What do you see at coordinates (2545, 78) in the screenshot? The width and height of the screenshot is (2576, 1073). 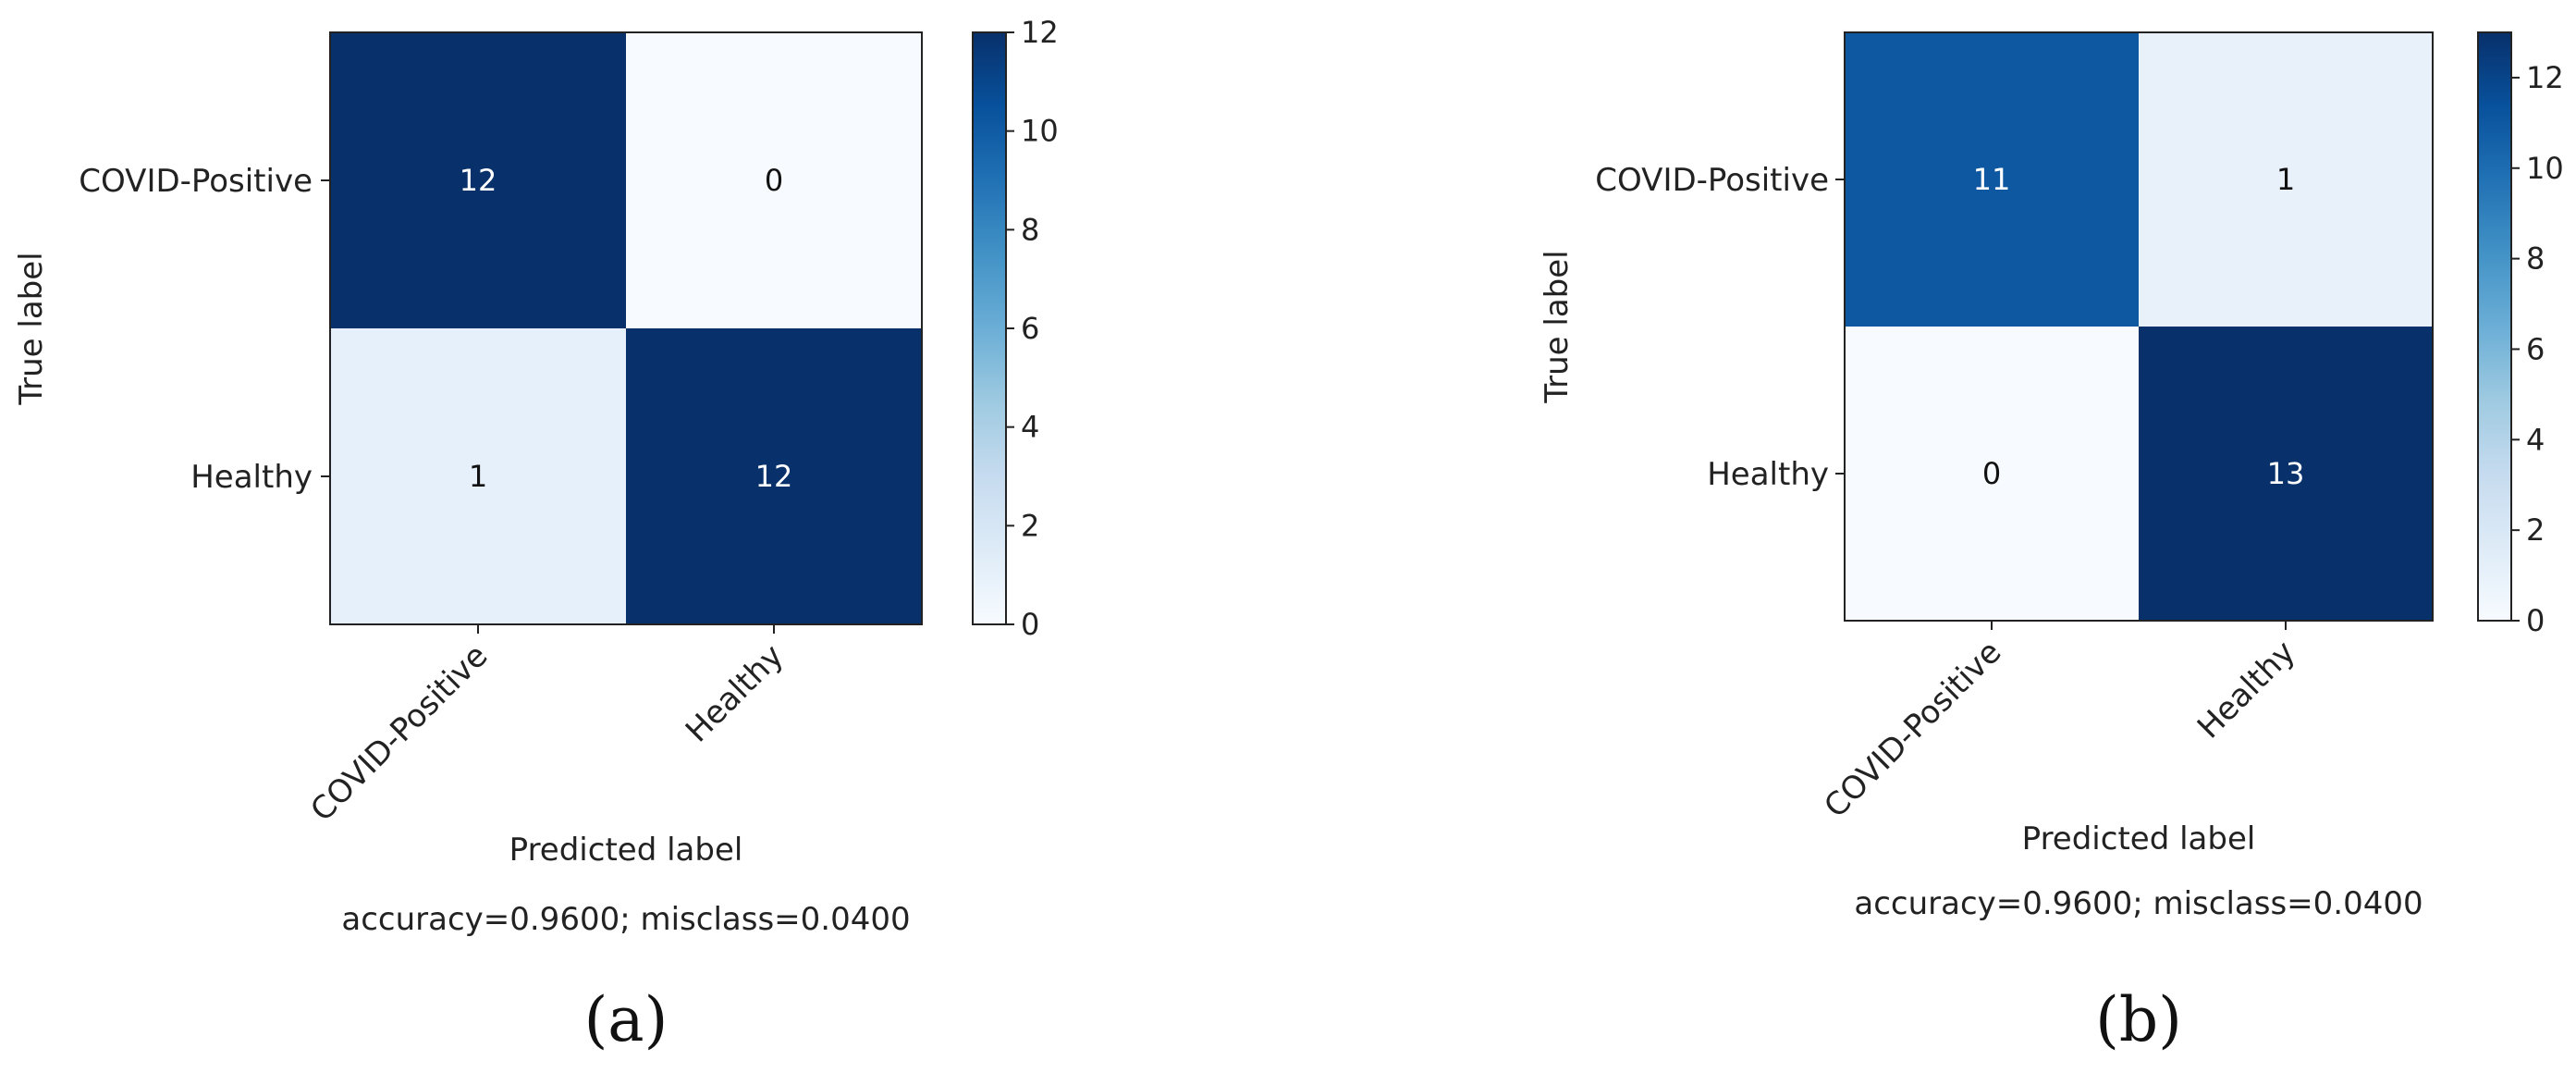 I see `panel-b-colorbar-tick-label-6: 12` at bounding box center [2545, 78].